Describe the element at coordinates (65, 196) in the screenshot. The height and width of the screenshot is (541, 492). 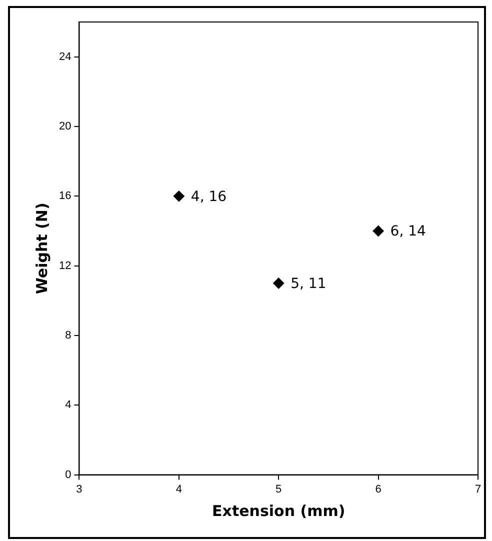
I see `y-tick-label: 16` at that location.